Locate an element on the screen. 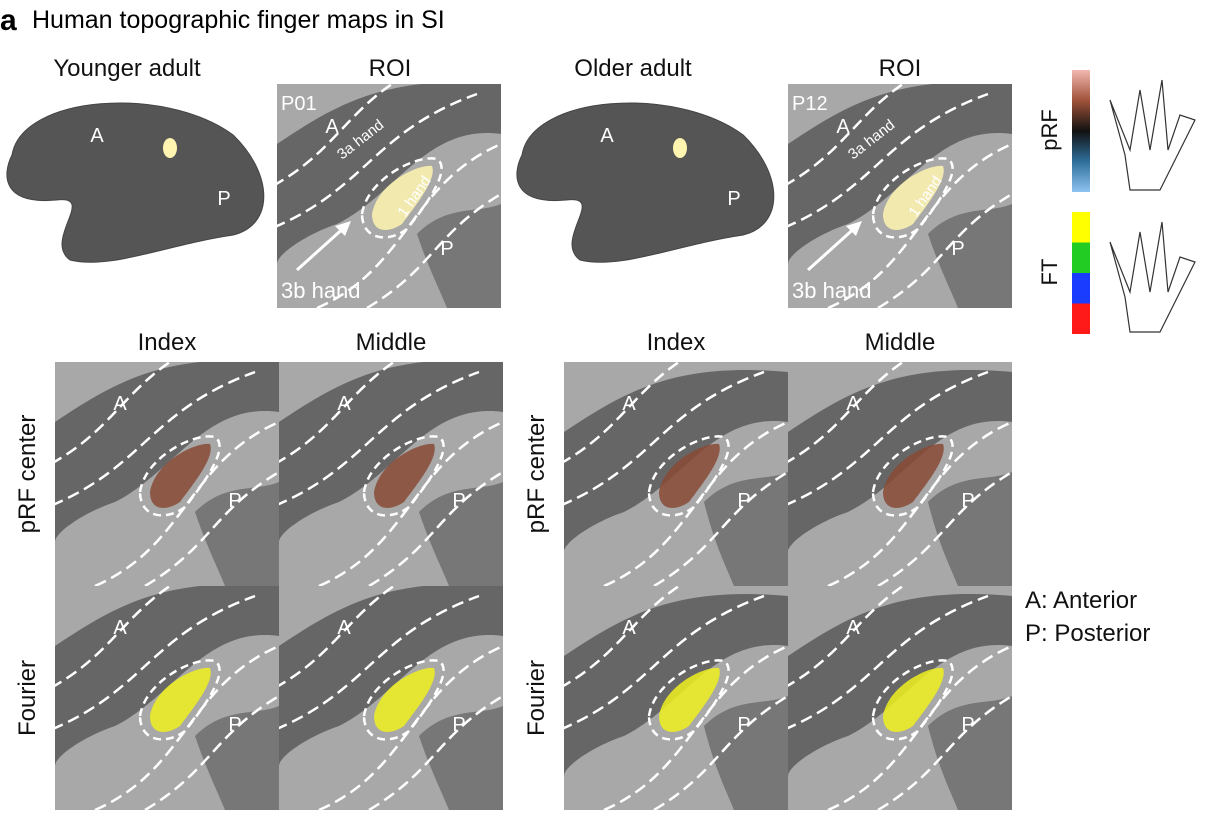  label: Older adult is located at coordinates (633, 68).